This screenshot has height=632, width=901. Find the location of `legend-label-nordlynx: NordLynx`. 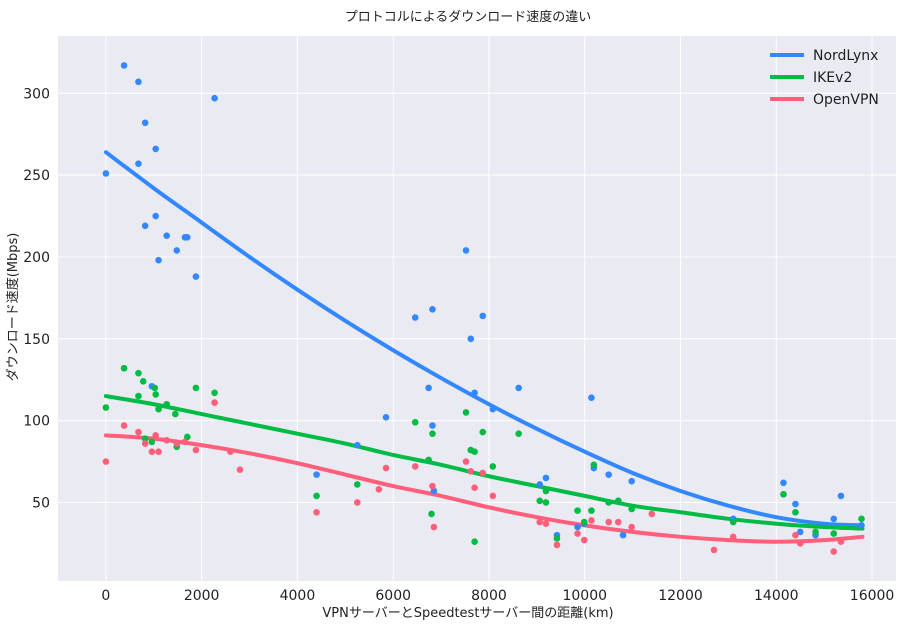

legend-label-nordlynx: NordLynx is located at coordinates (845, 56).